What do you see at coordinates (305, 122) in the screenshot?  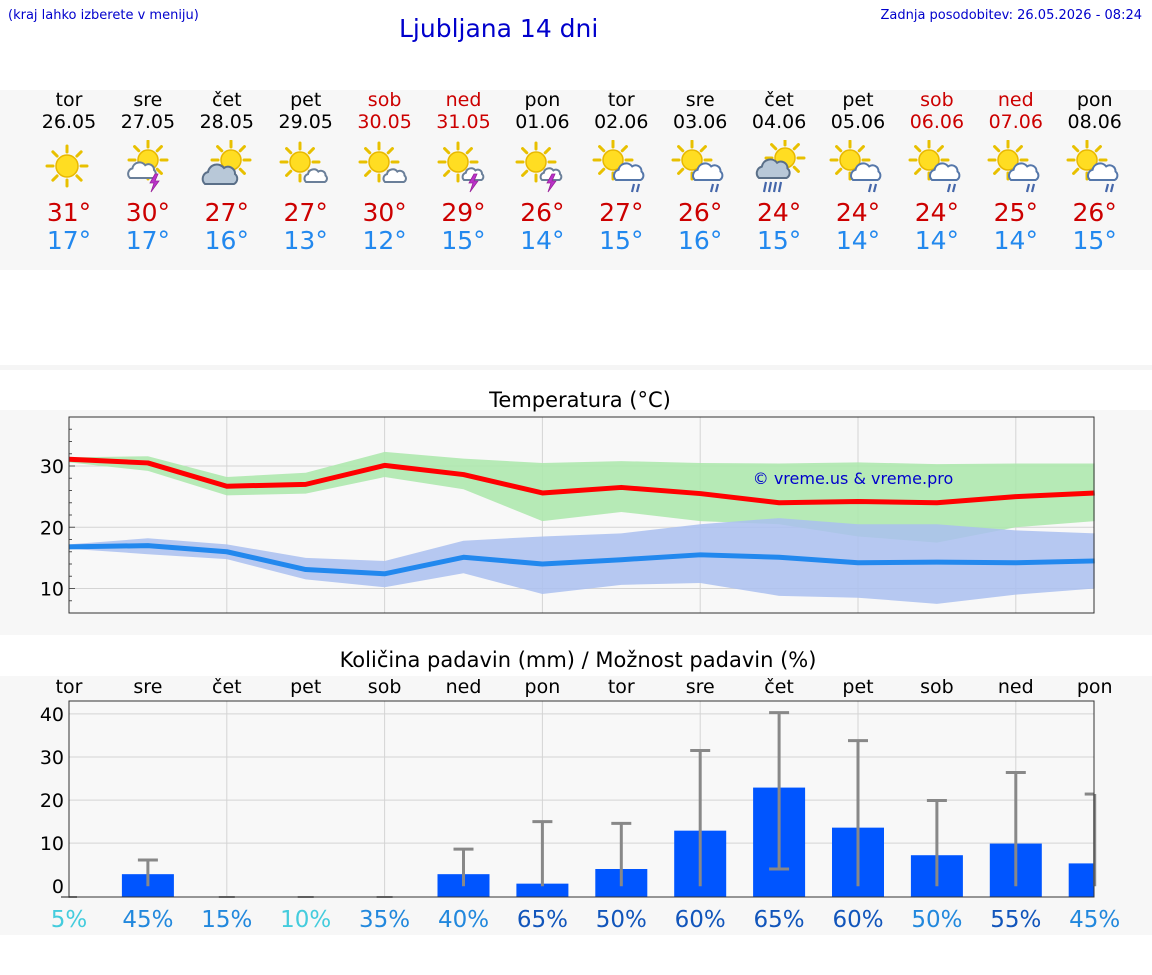 I see `day-date: 29.05` at bounding box center [305, 122].